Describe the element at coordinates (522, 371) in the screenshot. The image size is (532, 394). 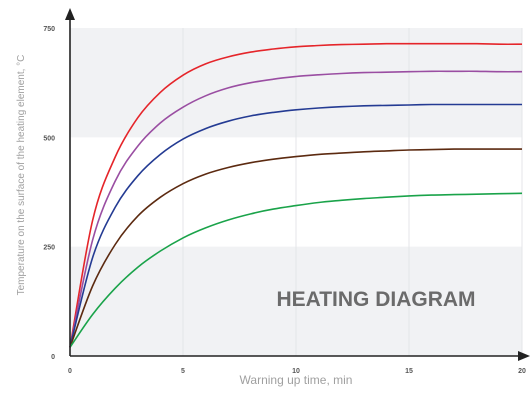
I see `x-tick-label-20: 20` at that location.